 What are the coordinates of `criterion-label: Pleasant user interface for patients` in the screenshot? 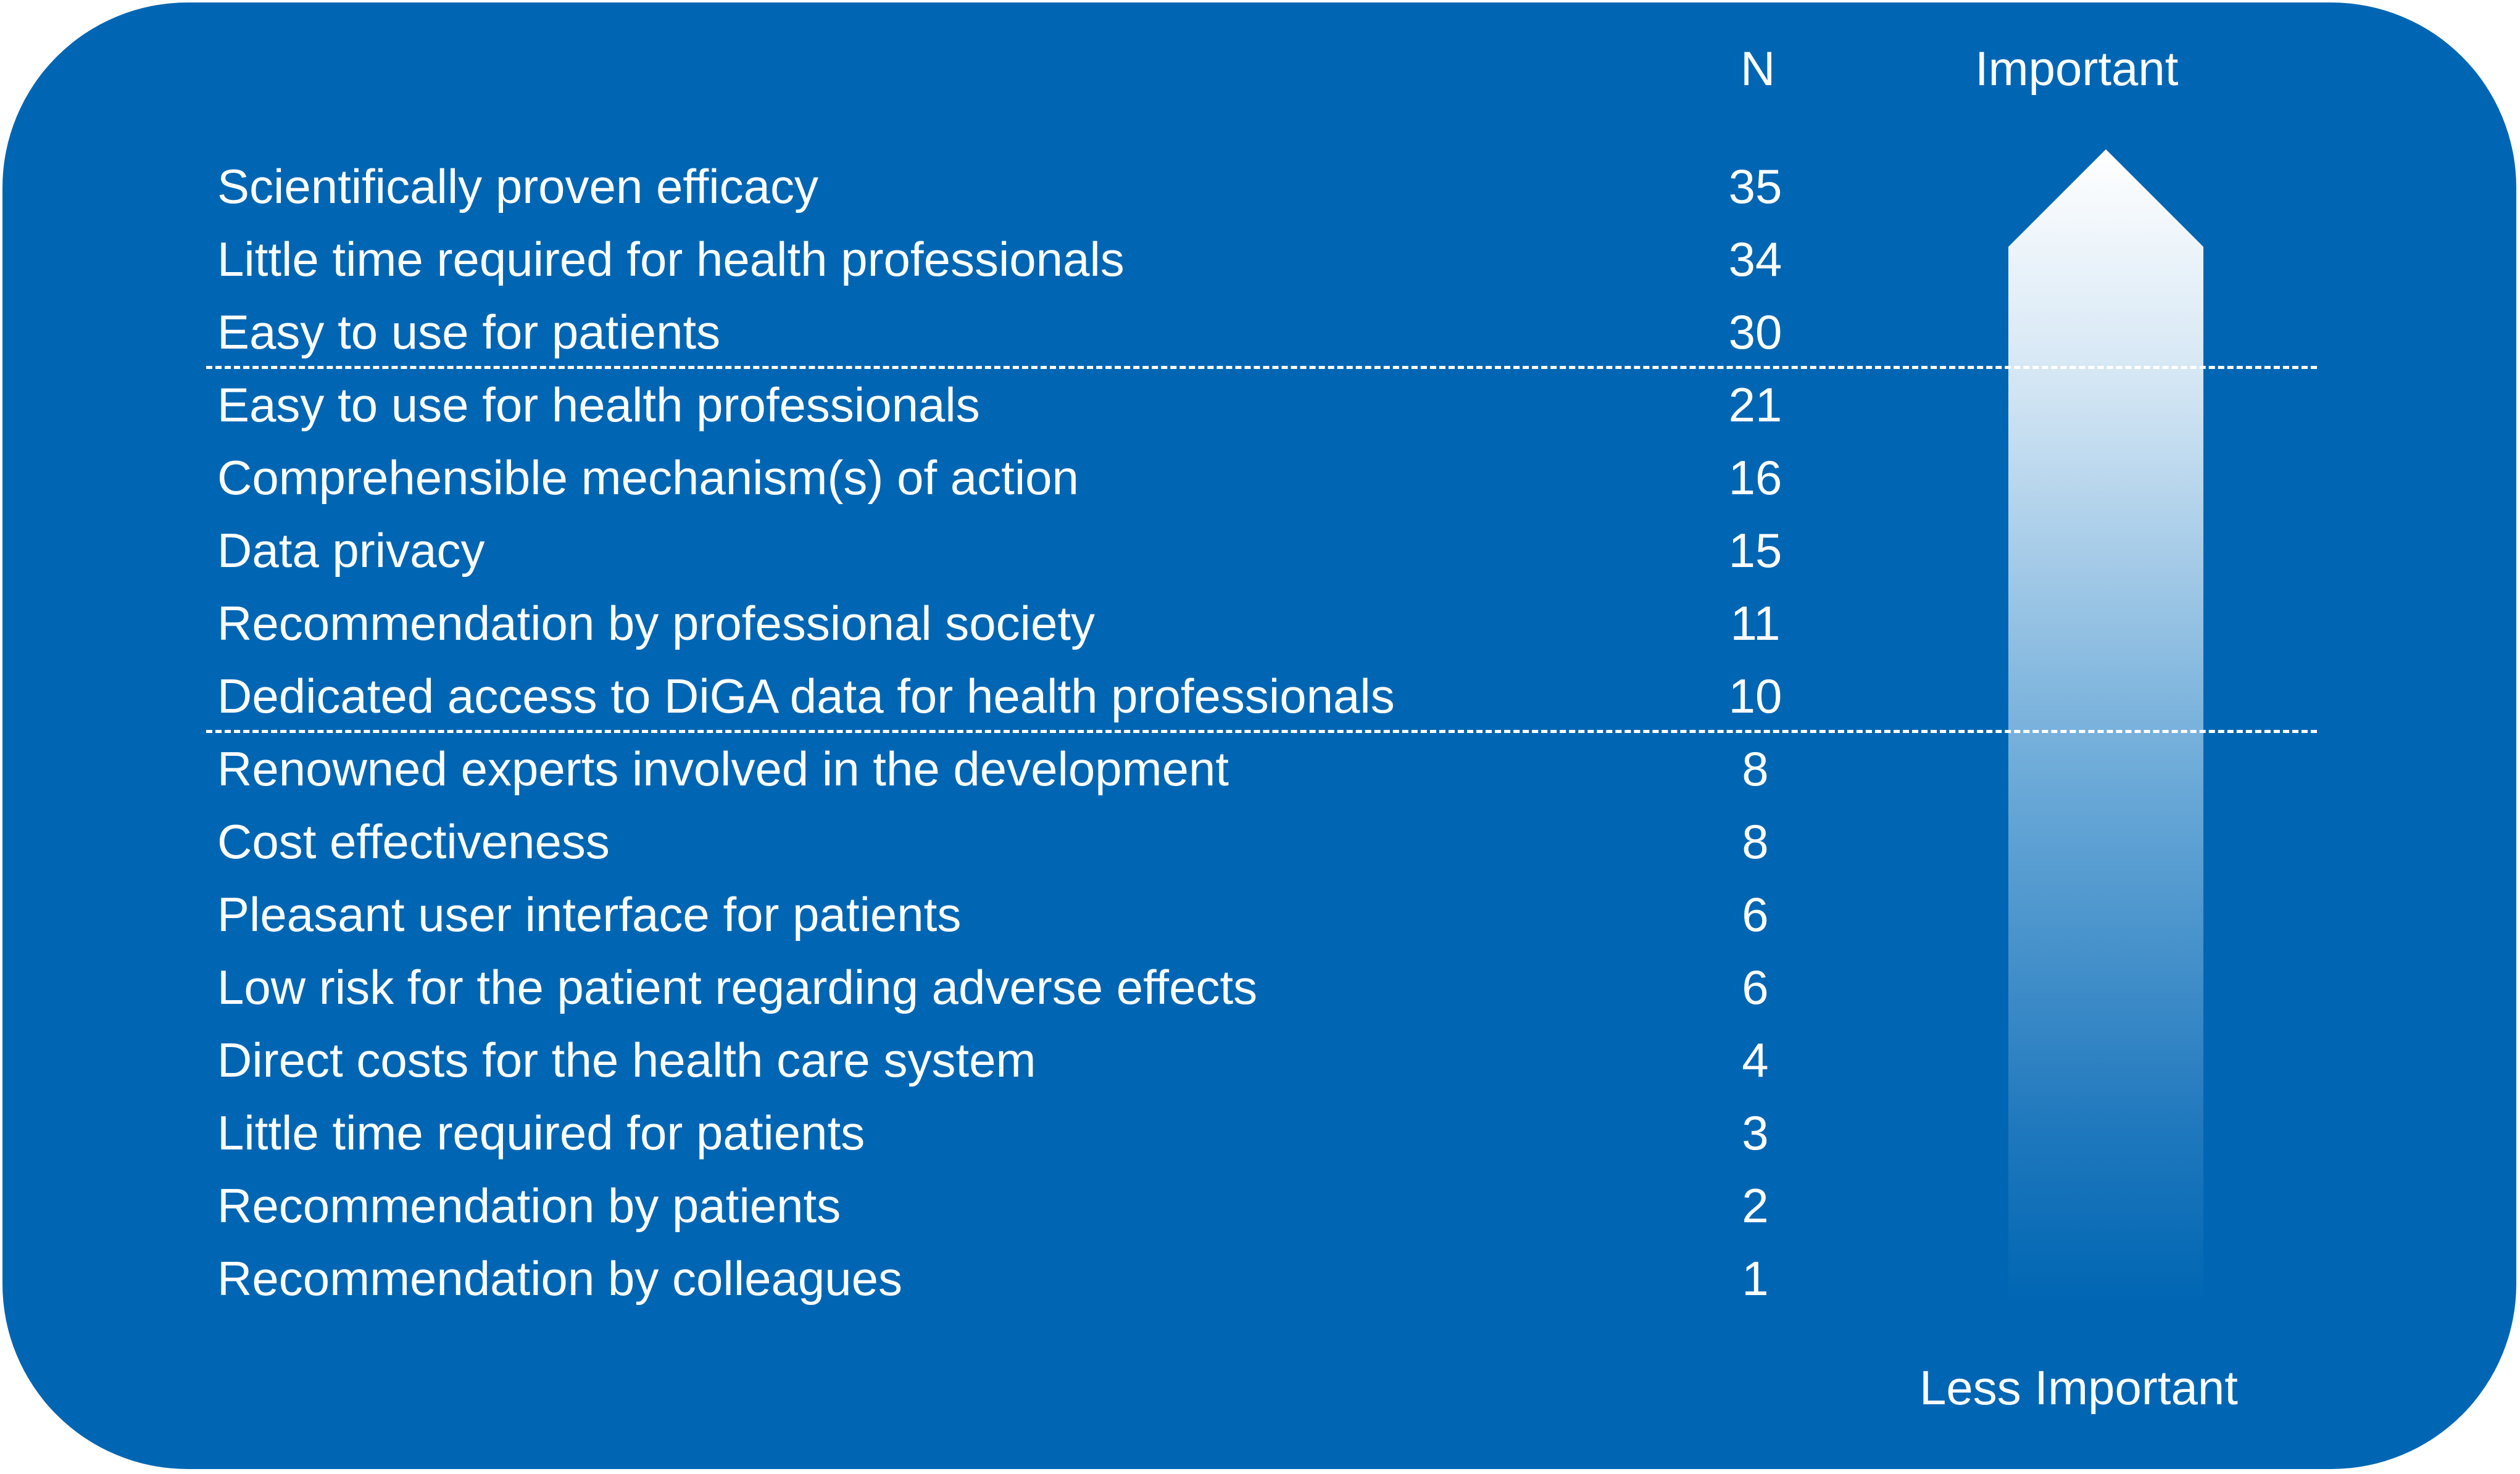 It's located at (589, 915).